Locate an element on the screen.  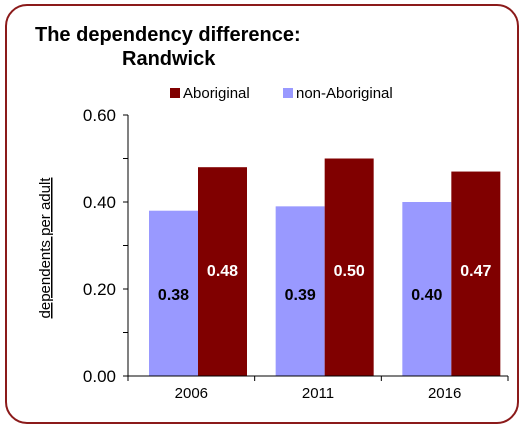
y-axis: 0.00 0.20 0.40 0.60 is located at coordinates (106, 246).